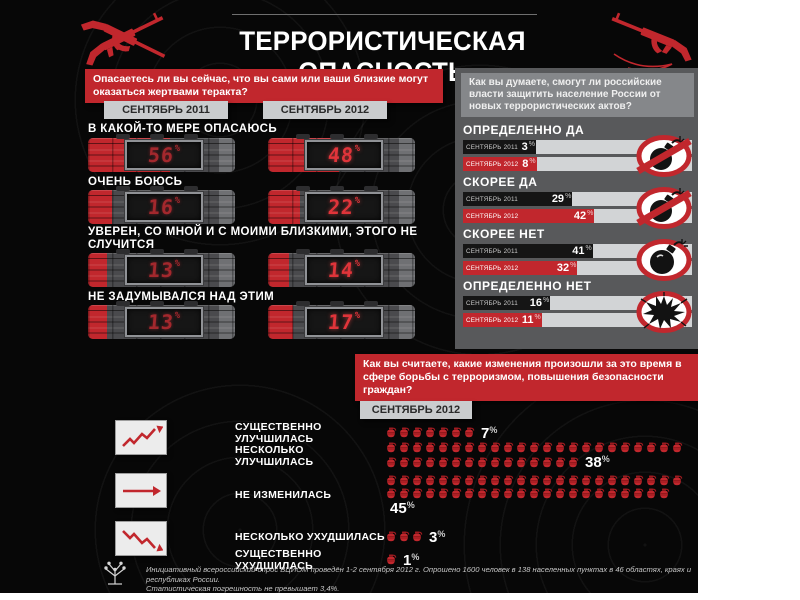 This screenshot has width=800, height=600. What do you see at coordinates (651, 42) in the screenshot?
I see `rifle-with-sling-icon` at bounding box center [651, 42].